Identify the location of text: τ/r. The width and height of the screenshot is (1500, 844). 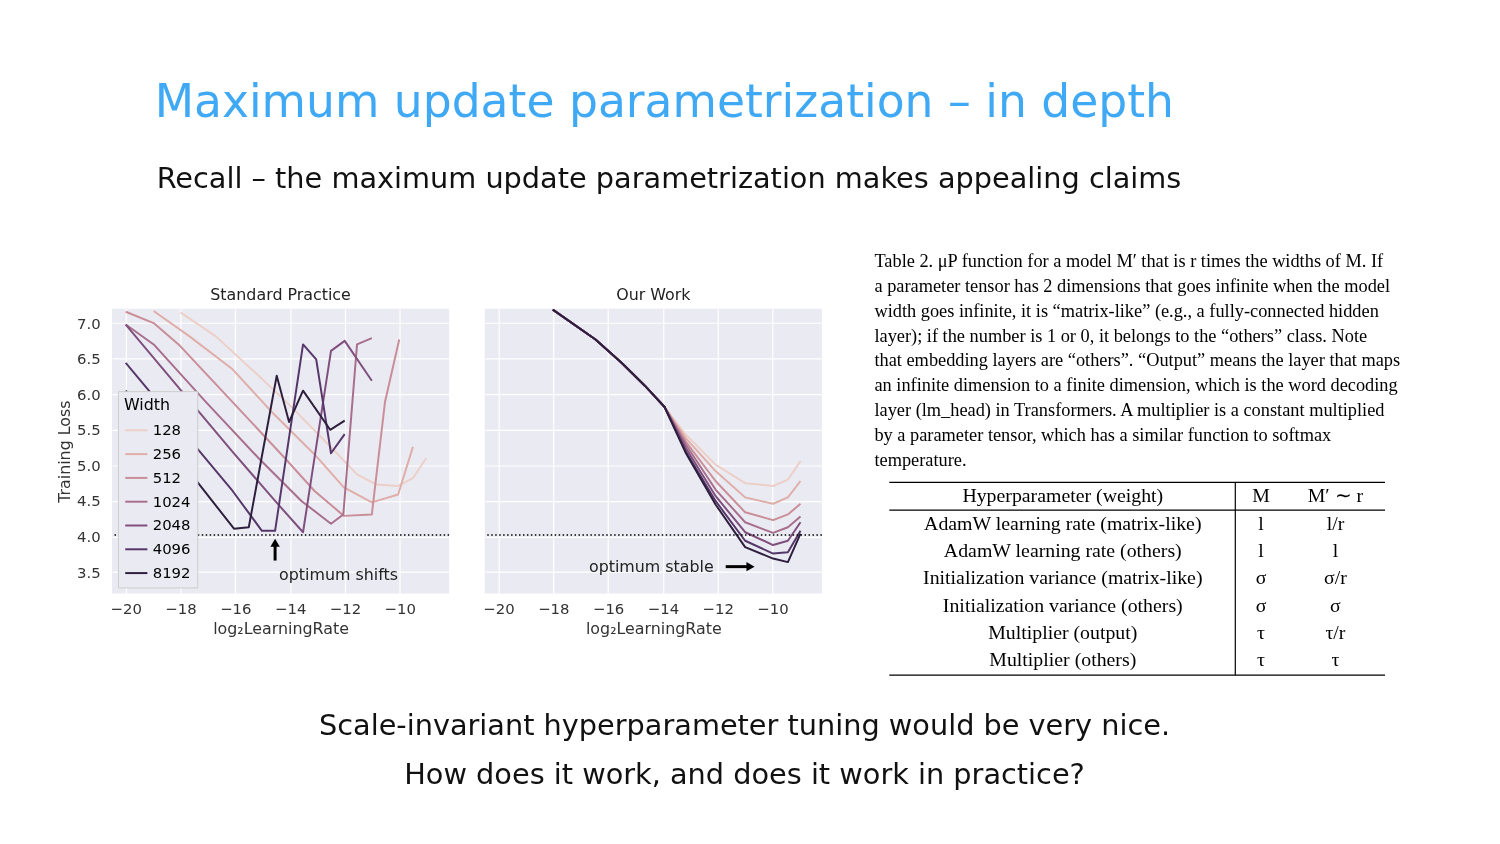
(1335, 632).